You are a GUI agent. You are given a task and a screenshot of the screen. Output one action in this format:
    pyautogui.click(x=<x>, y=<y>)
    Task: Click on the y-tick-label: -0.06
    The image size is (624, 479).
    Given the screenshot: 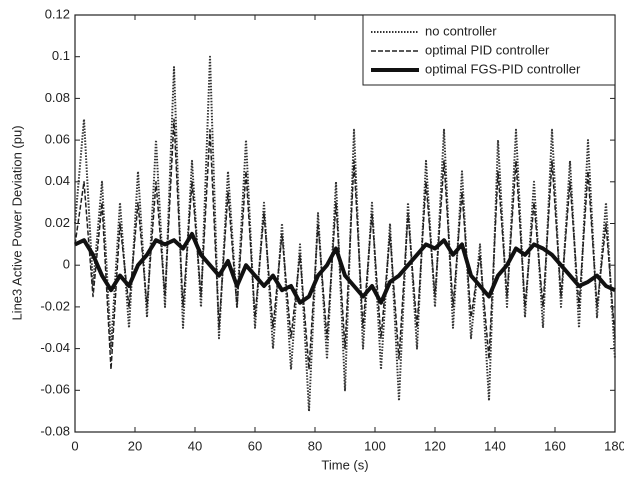 What is the action you would take?
    pyautogui.click(x=55, y=389)
    